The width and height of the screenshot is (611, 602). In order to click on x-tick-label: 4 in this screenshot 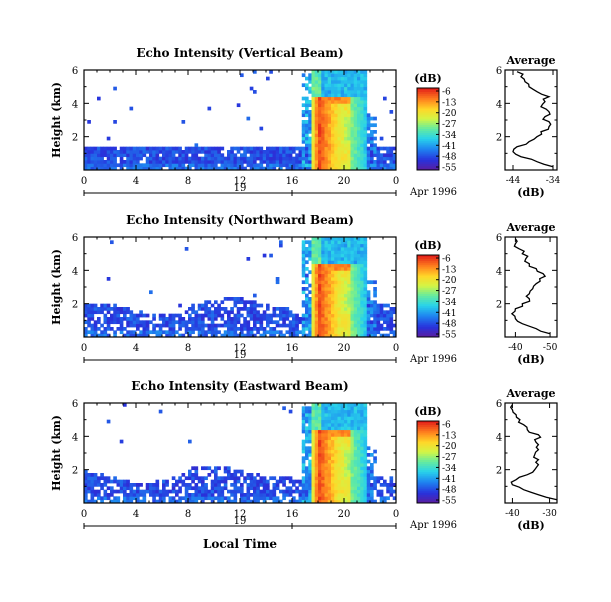, I will do `click(136, 181)`.